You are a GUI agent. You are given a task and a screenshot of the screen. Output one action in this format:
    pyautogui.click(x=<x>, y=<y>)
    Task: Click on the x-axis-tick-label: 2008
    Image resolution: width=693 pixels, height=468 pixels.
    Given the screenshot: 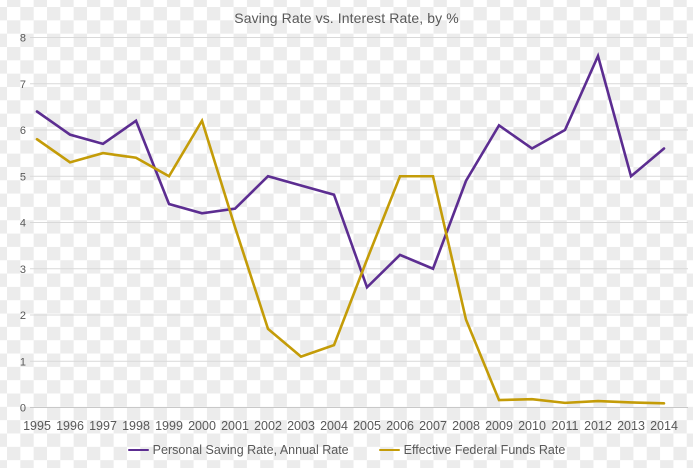 What is the action you would take?
    pyautogui.click(x=466, y=426)
    